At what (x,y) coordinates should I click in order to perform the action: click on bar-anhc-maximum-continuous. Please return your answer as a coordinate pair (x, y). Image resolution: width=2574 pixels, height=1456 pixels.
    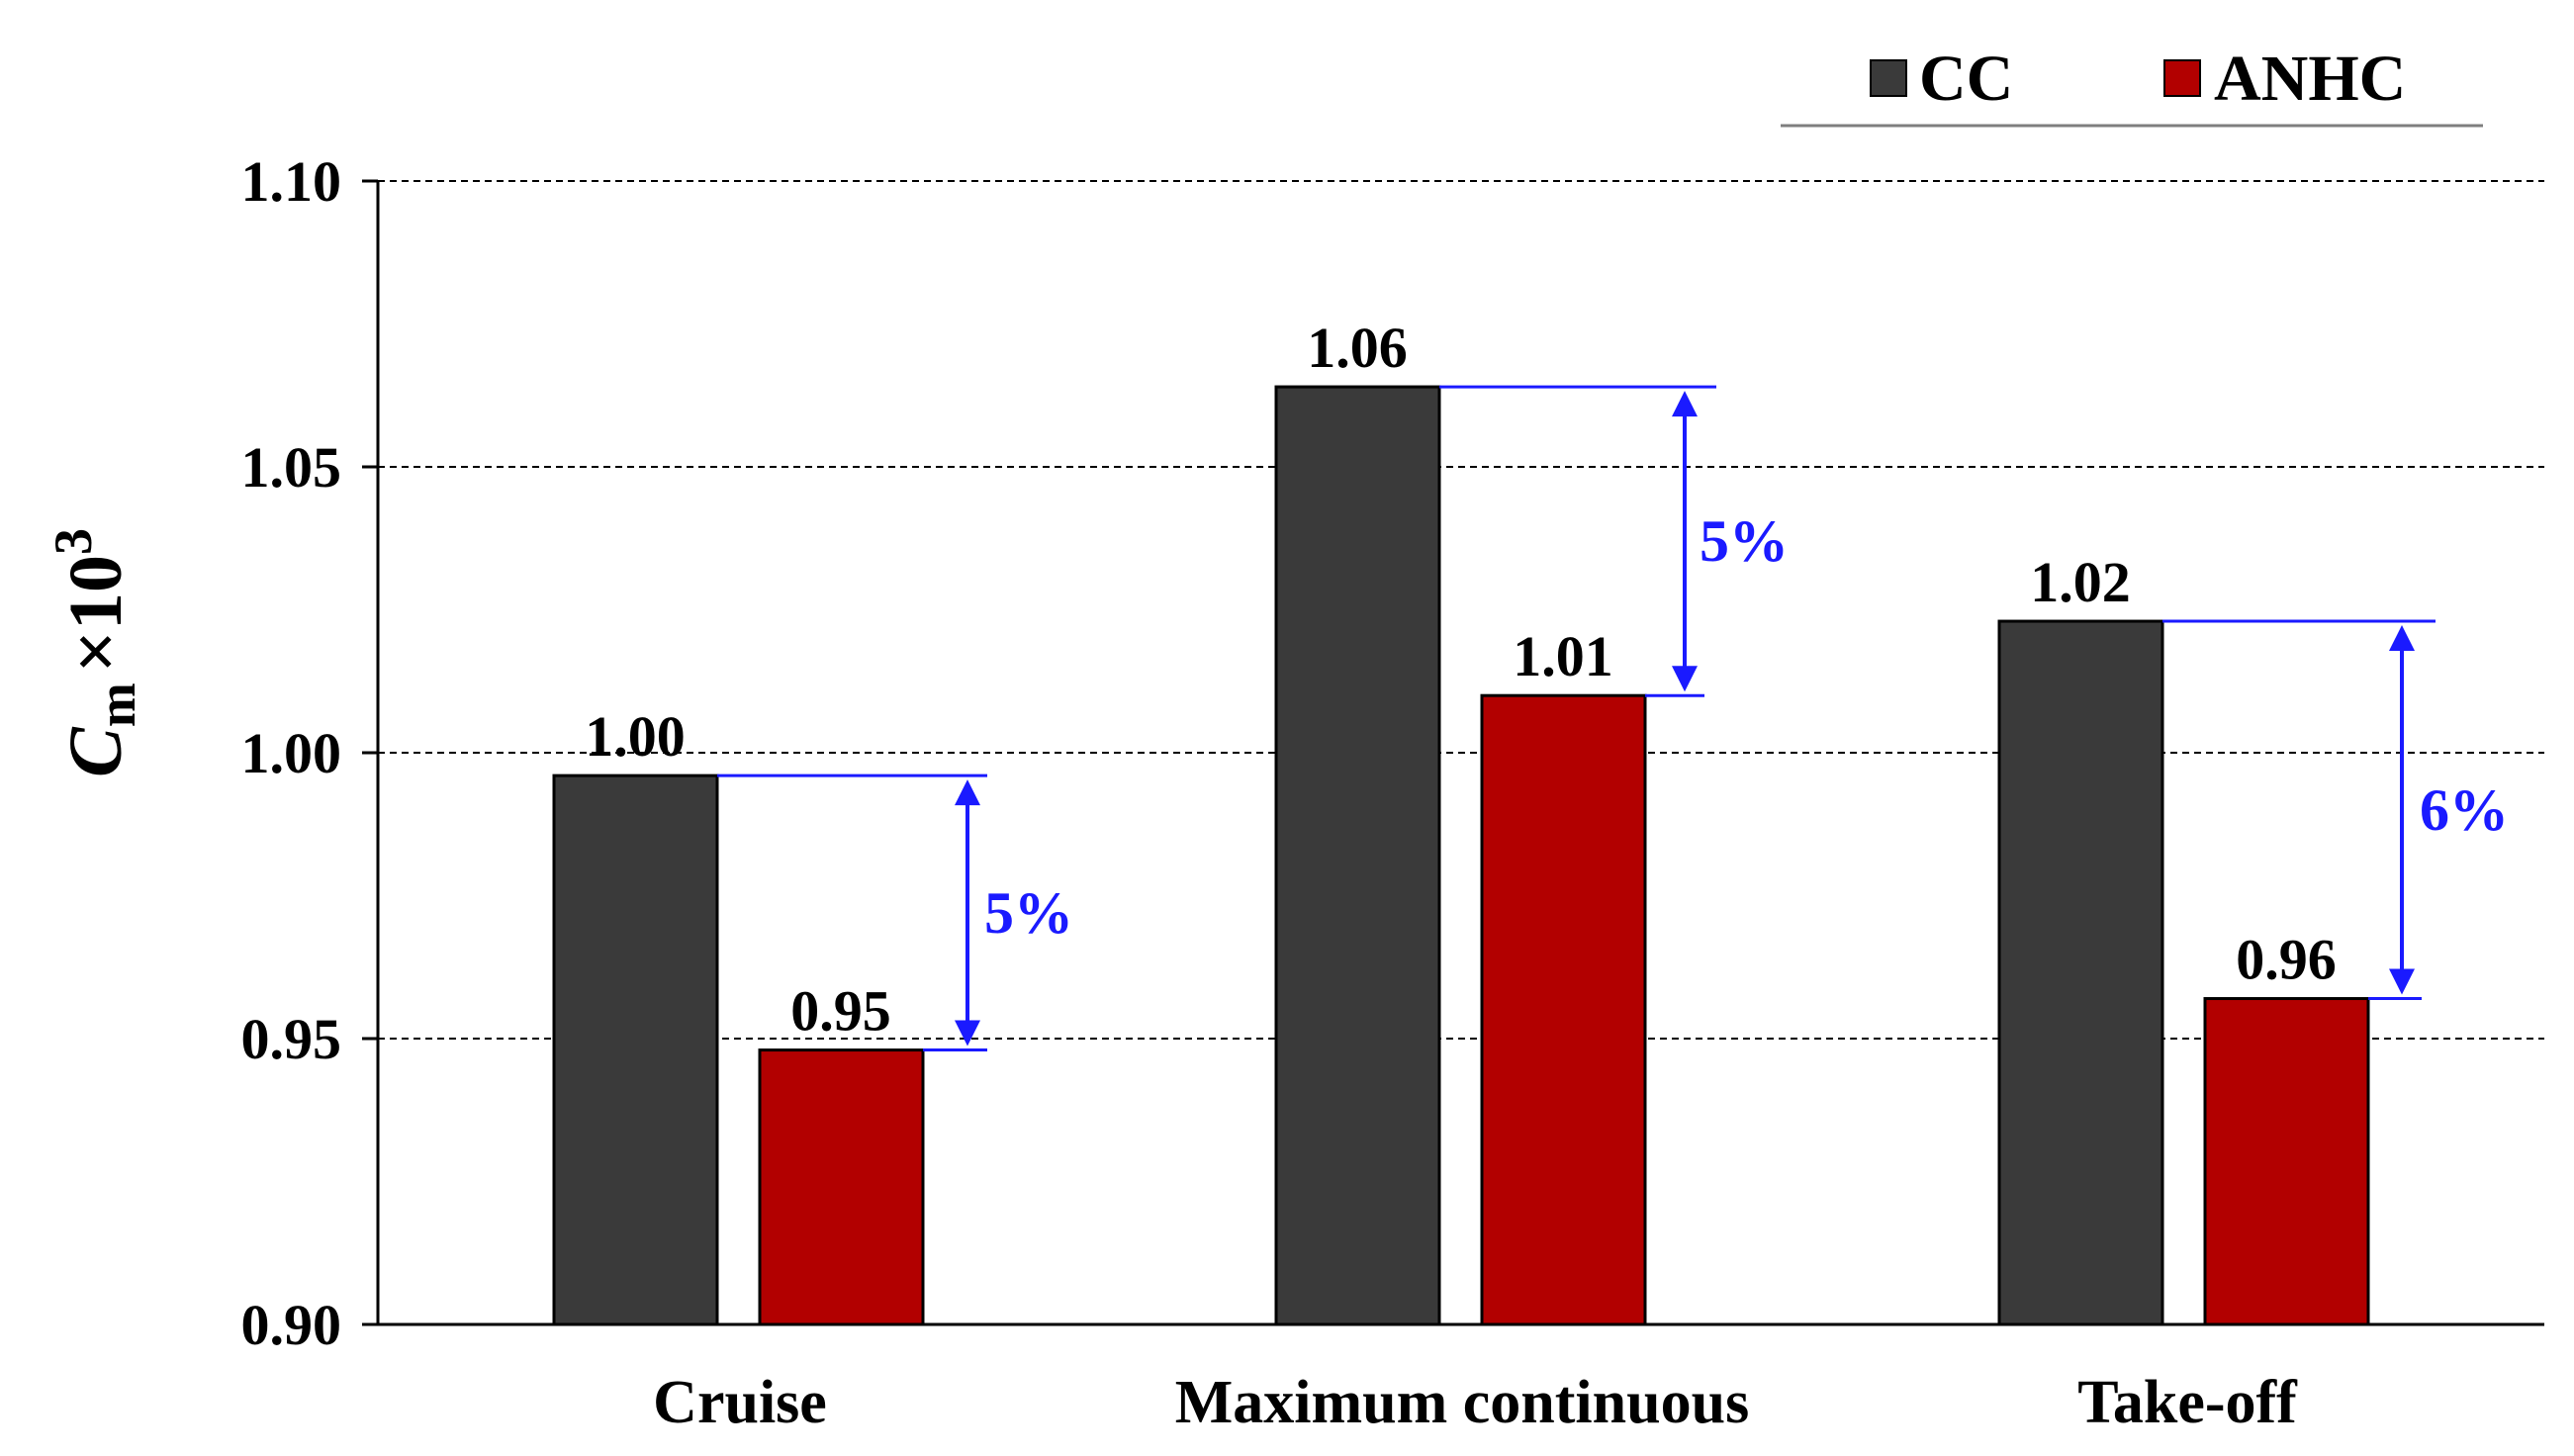
    Looking at the image, I should click on (1563, 1009).